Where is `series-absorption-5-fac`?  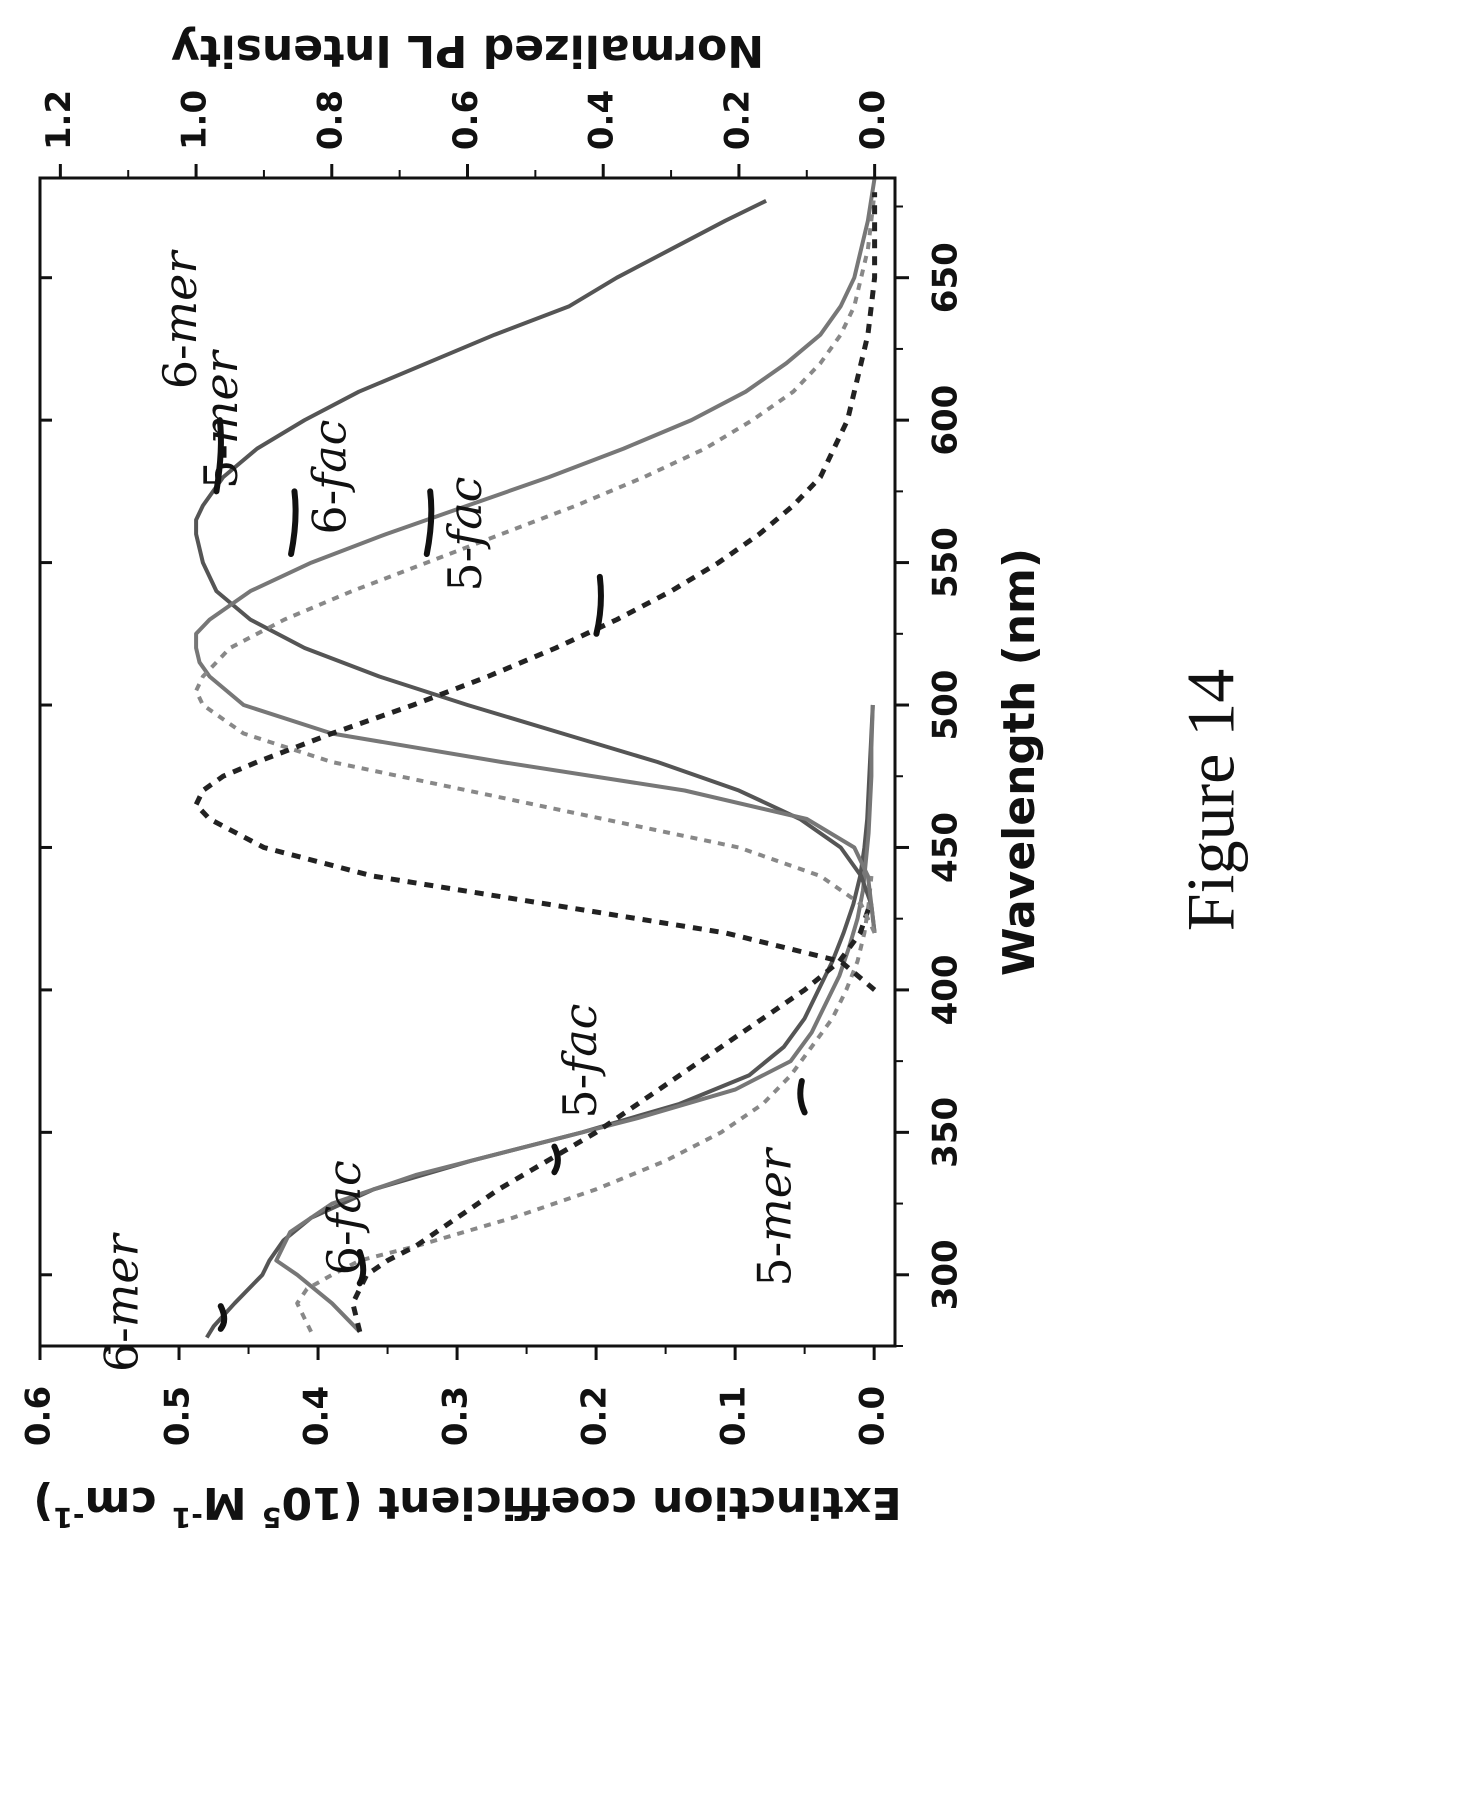 series-absorption-5-fac is located at coordinates (611, 1118).